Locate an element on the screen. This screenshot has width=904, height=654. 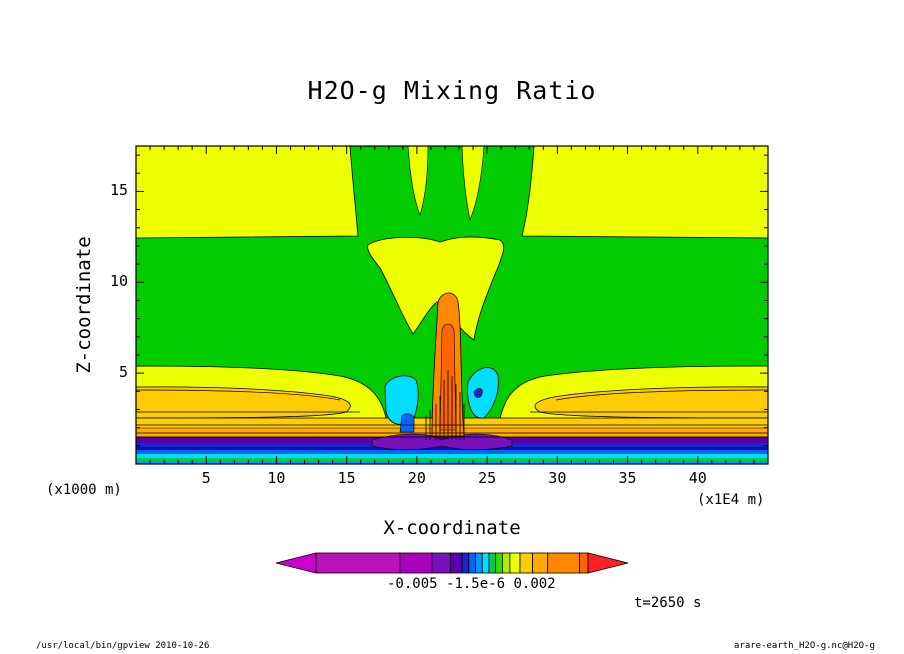
anvil-yellow-region is located at coordinates (436, 288).